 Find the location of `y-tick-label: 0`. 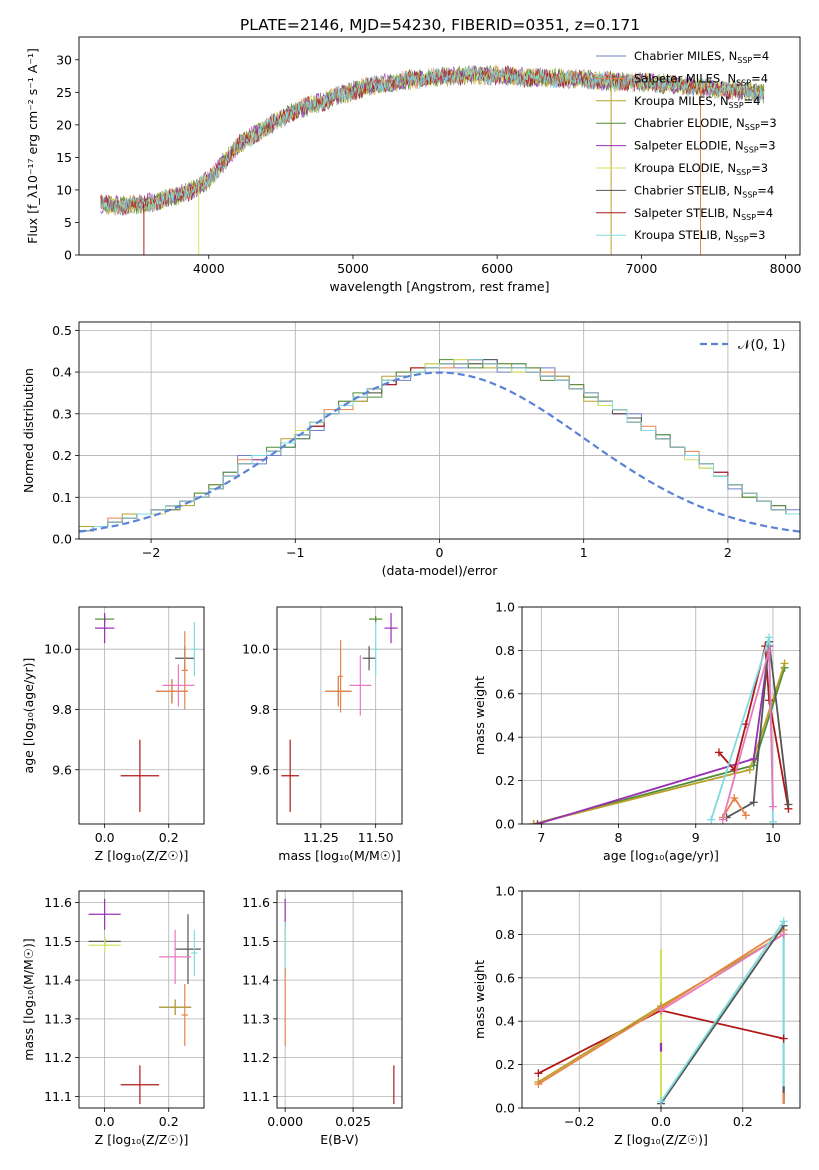

y-tick-label: 0 is located at coordinates (68, 255).